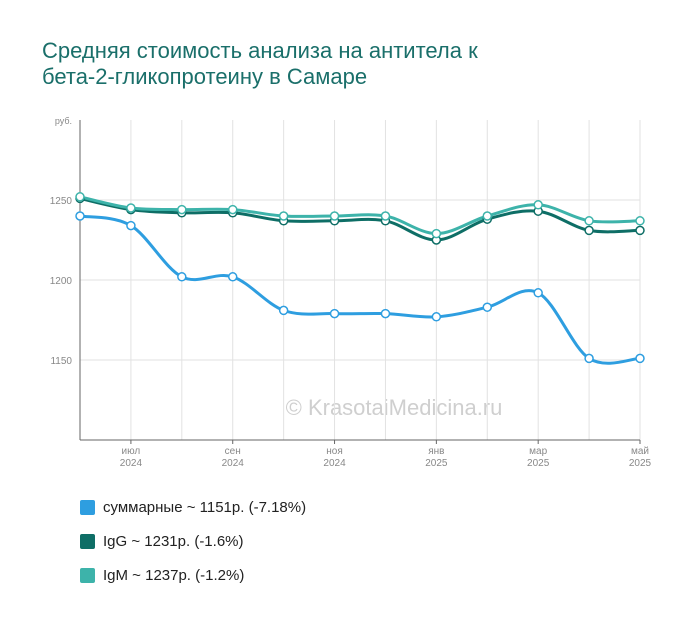  What do you see at coordinates (538, 451) in the screenshot?
I see `x-tick-label-month: мар` at bounding box center [538, 451].